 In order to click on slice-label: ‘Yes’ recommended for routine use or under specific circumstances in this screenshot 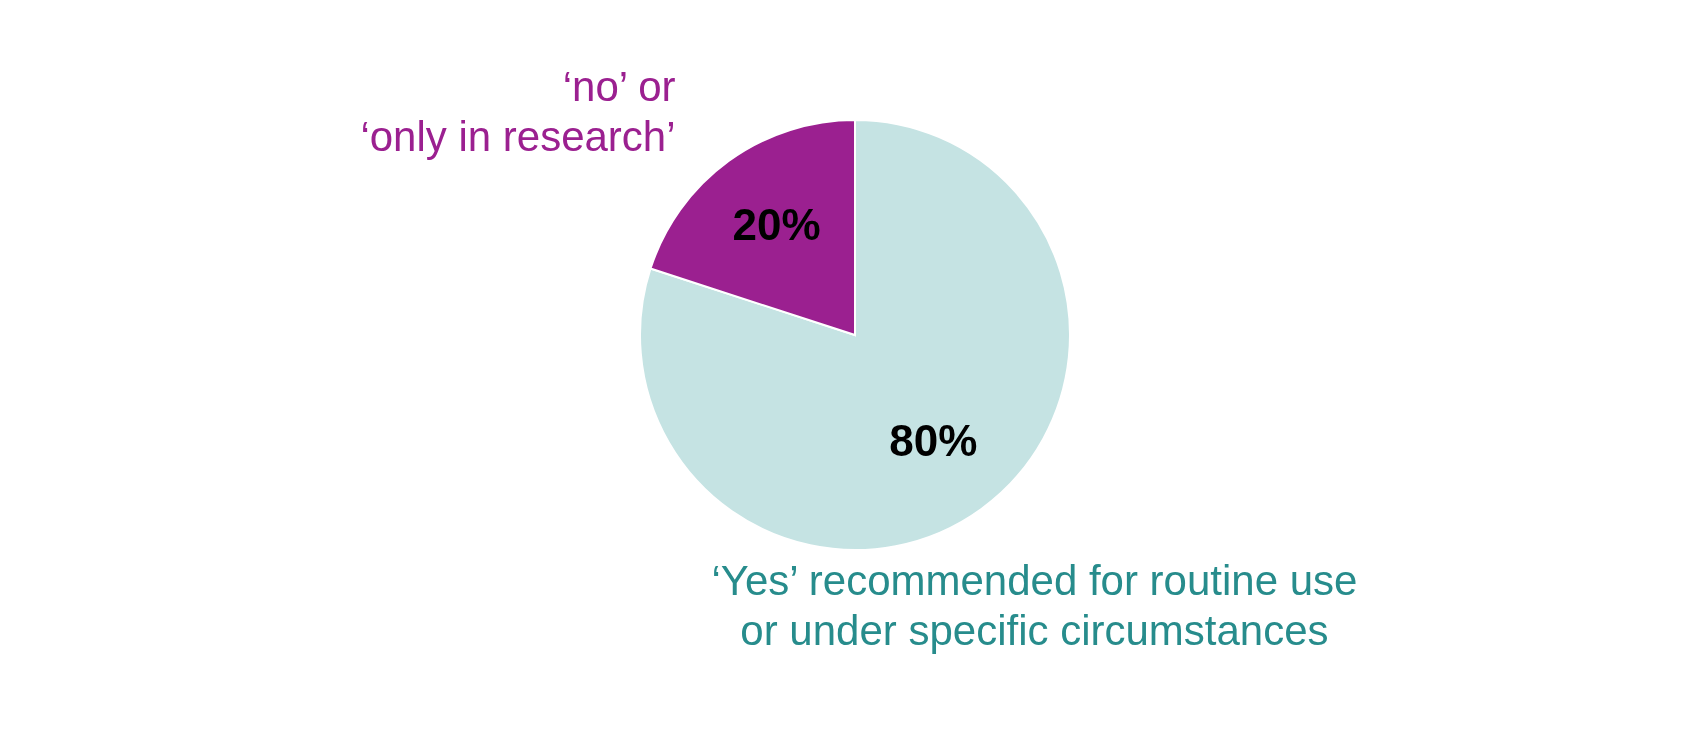, I will do `click(1034, 605)`.